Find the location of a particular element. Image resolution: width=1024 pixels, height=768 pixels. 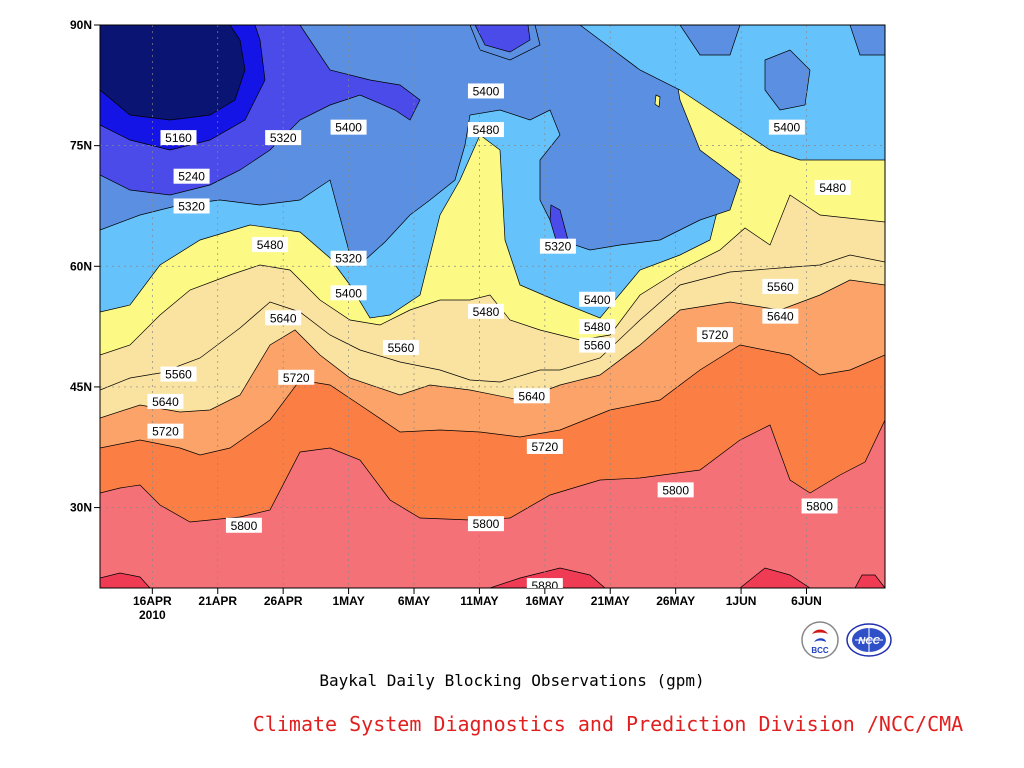

contour-label-text: 5880 is located at coordinates (544, 586).